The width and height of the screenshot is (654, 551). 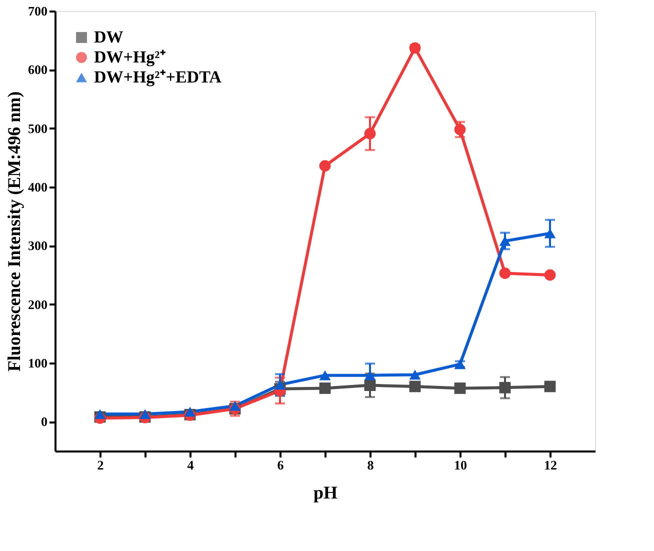 I want to click on x-tick-label: 2, so click(x=100, y=465).